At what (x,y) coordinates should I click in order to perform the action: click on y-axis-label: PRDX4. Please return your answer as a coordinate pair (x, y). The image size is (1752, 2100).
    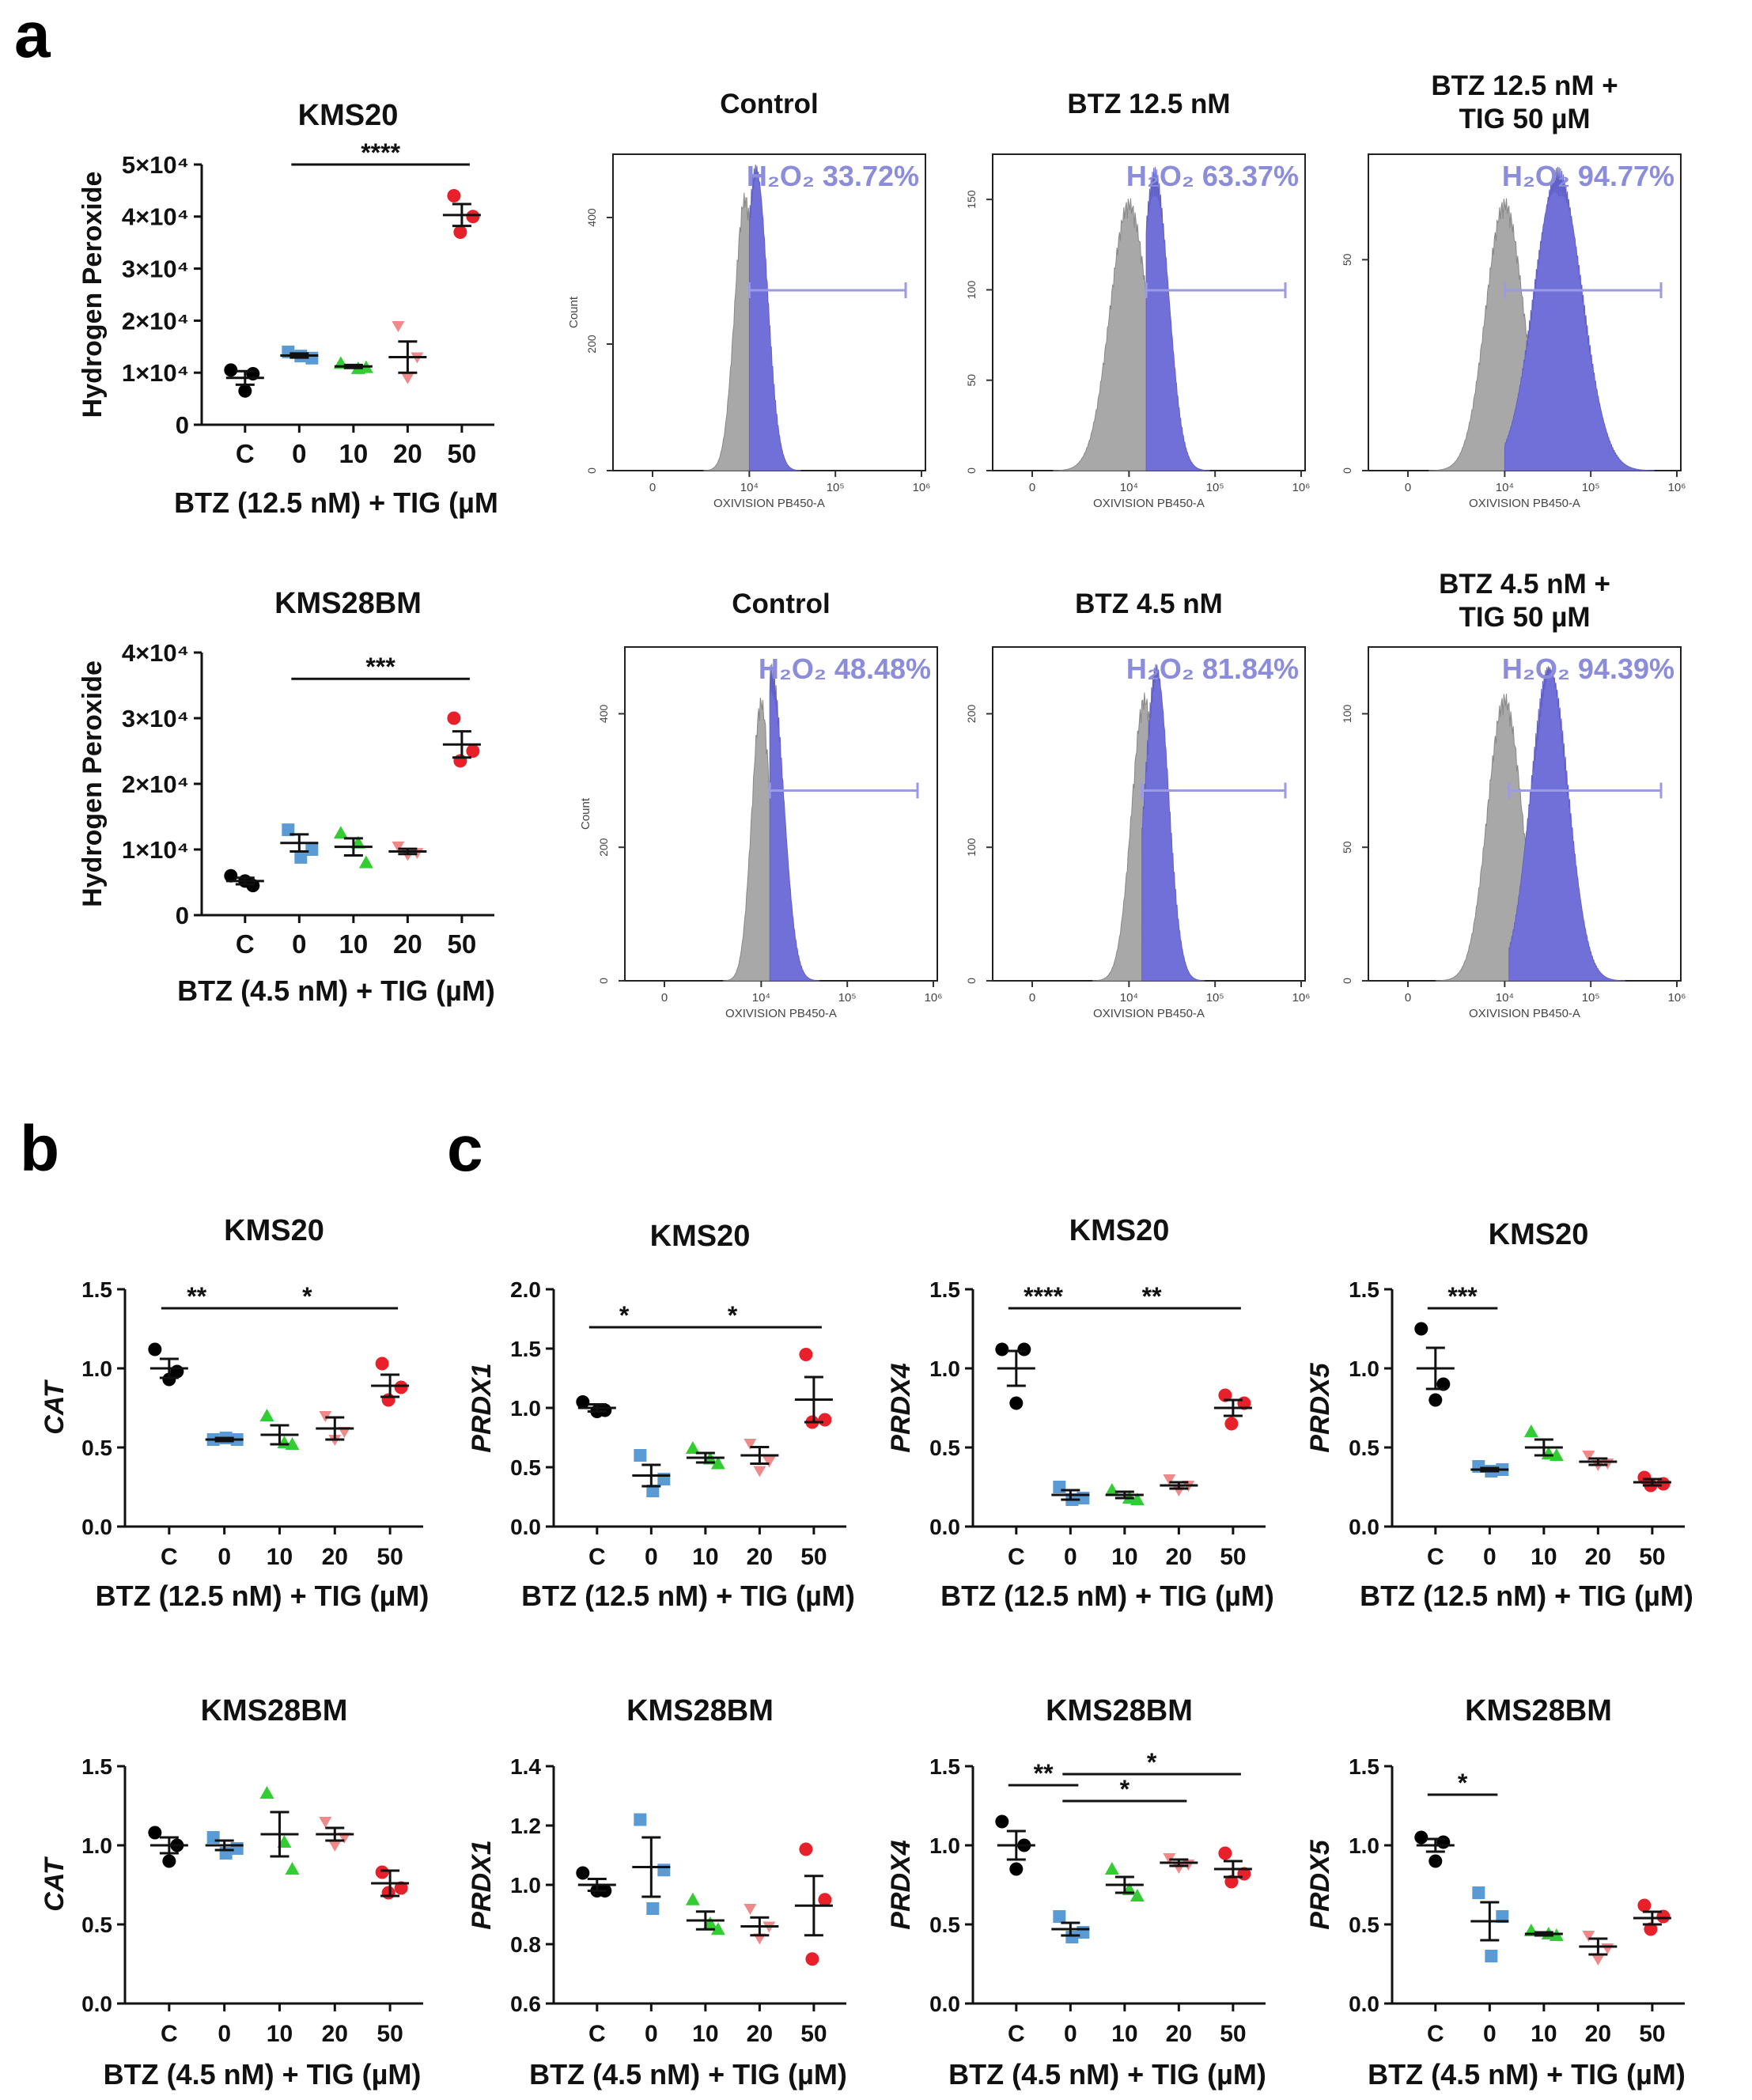
    Looking at the image, I should click on (901, 1407).